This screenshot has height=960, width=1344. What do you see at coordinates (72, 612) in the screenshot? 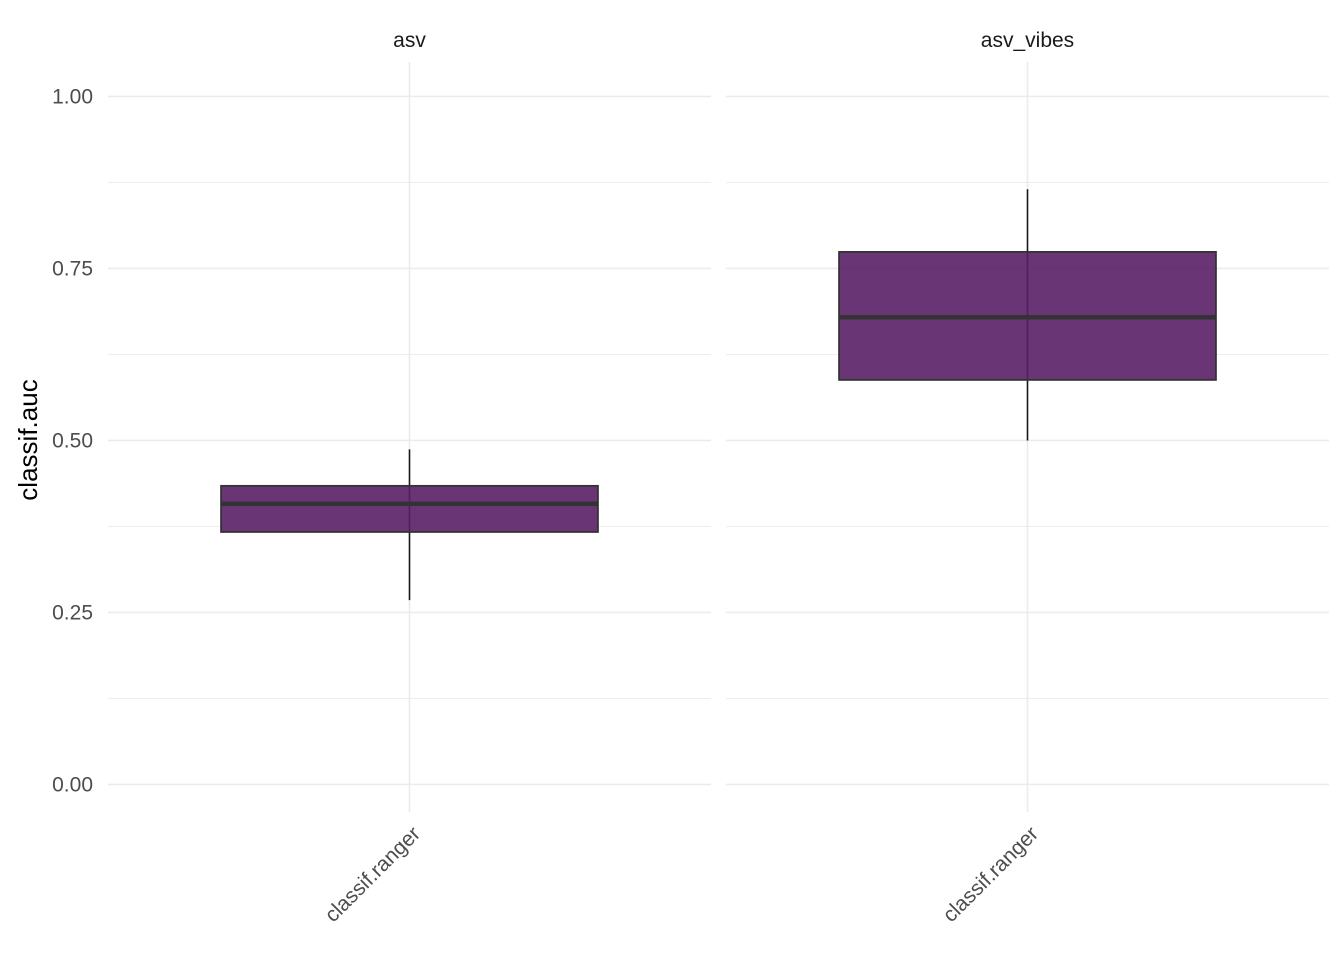
I see `y-tick-label: 0.25` at bounding box center [72, 612].